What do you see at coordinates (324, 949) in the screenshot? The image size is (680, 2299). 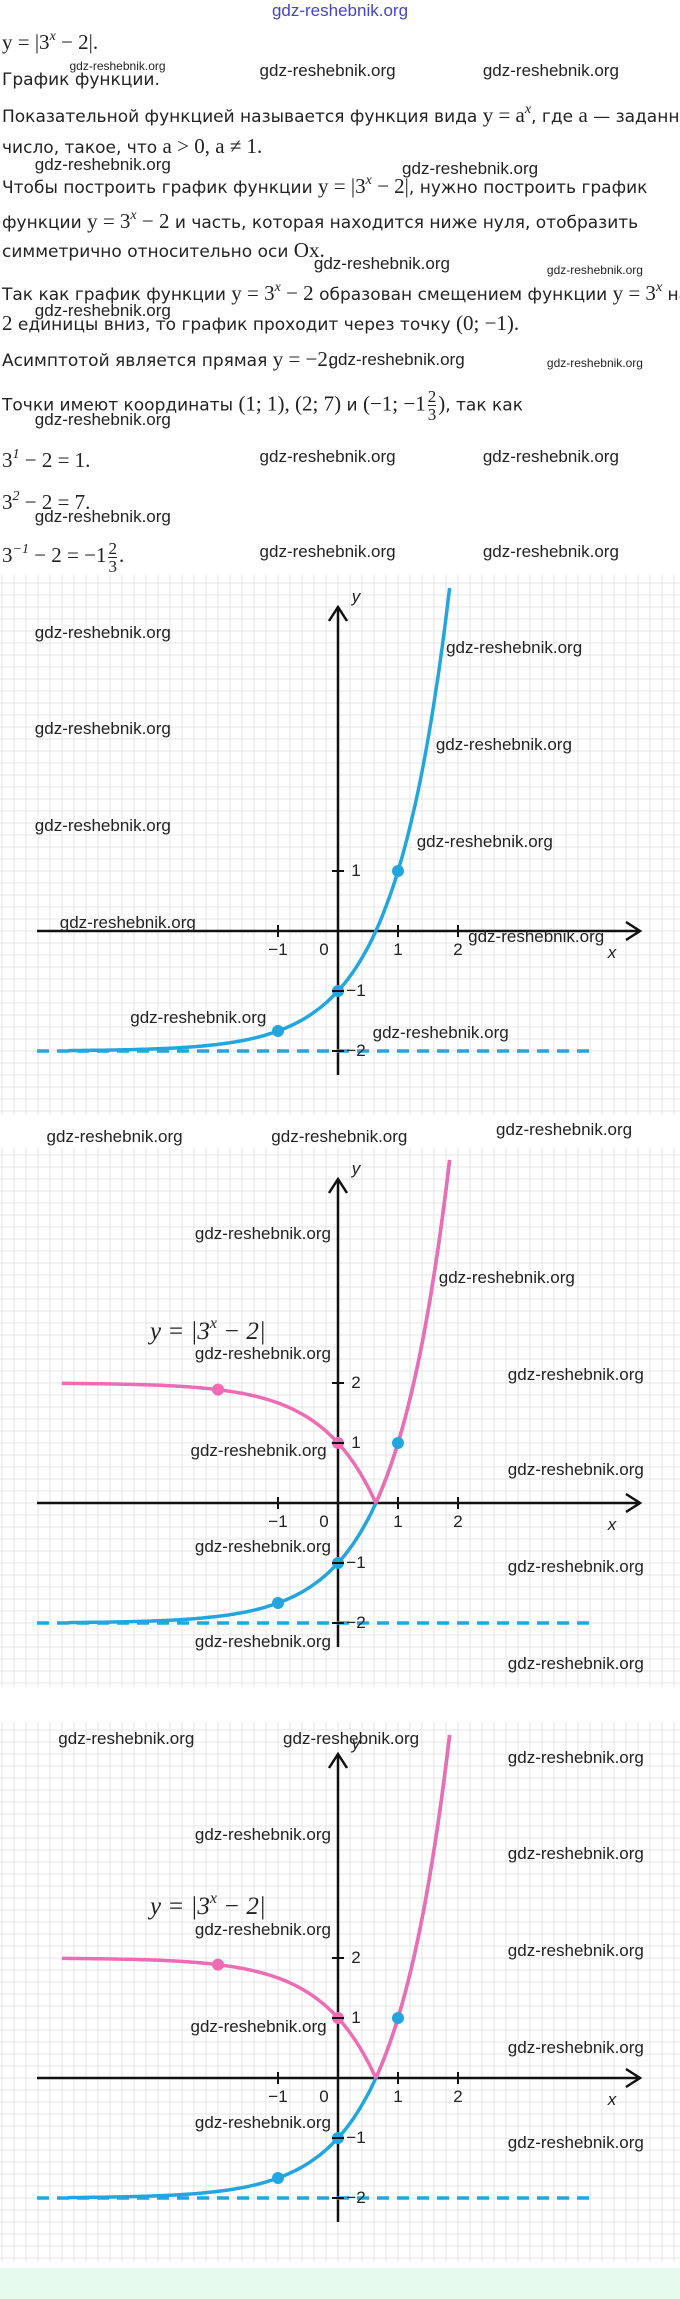 I see `x-tick-label: 0` at bounding box center [324, 949].